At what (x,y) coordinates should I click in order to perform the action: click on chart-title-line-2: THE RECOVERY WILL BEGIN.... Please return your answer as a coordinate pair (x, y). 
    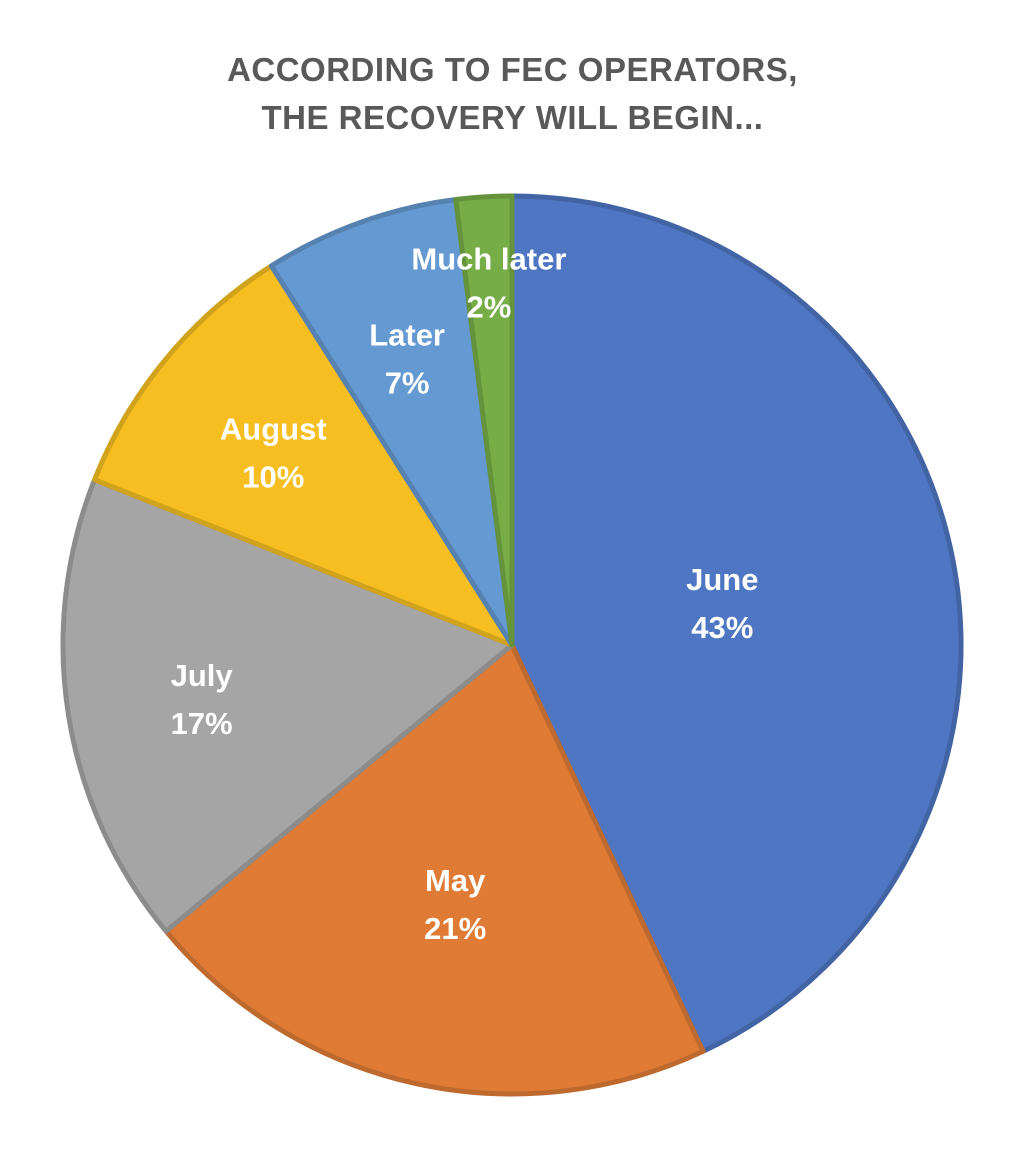
    Looking at the image, I should click on (512, 117).